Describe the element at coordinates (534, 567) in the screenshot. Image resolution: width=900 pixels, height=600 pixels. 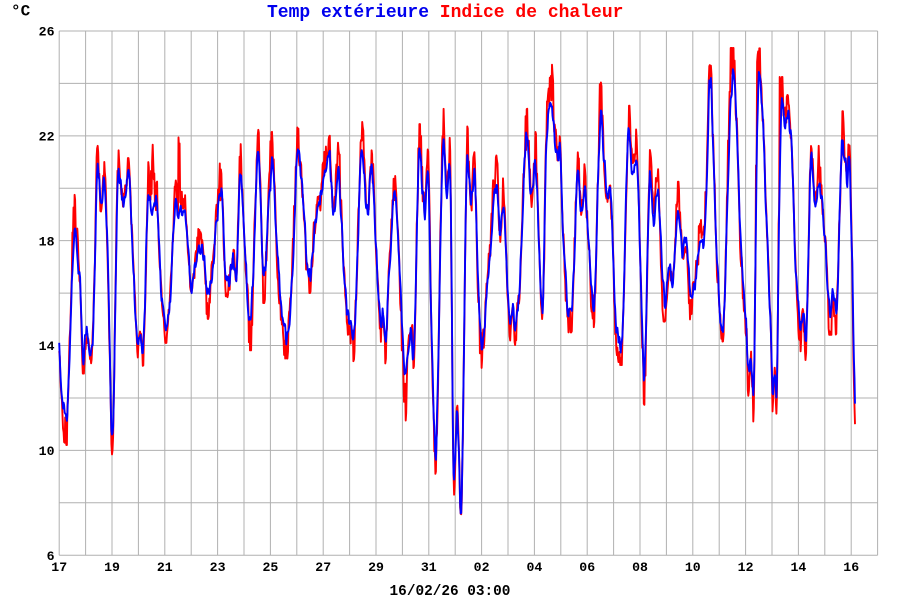
I see `svg-text: 04` at that location.